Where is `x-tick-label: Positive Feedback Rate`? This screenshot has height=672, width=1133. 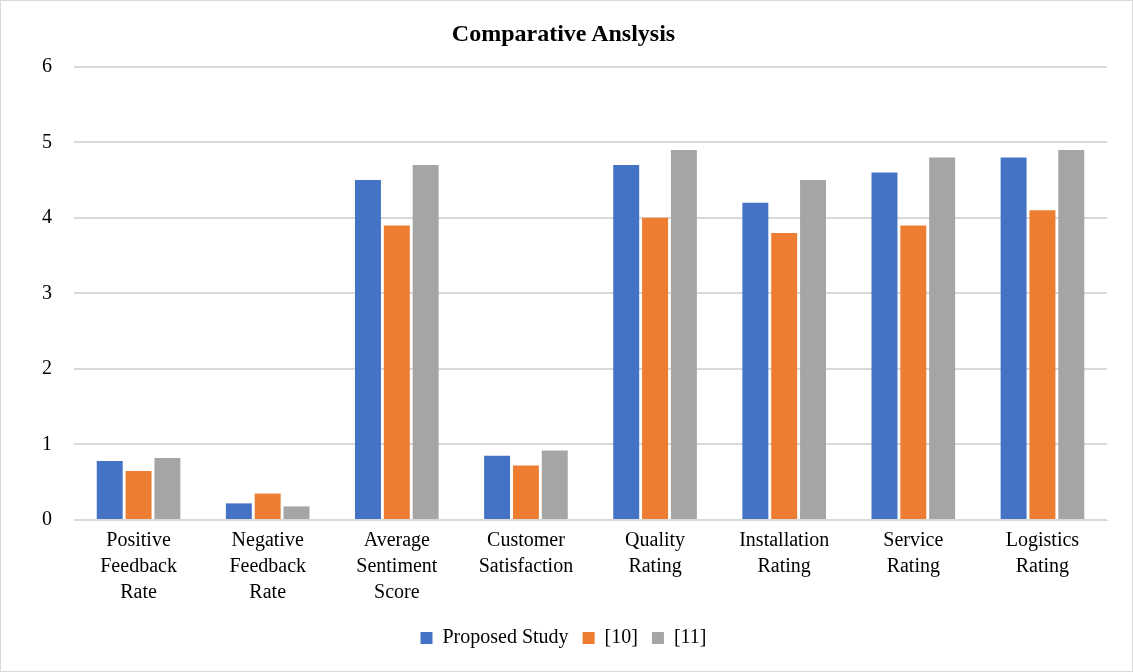 x-tick-label: Positive Feedback Rate is located at coordinates (138, 565).